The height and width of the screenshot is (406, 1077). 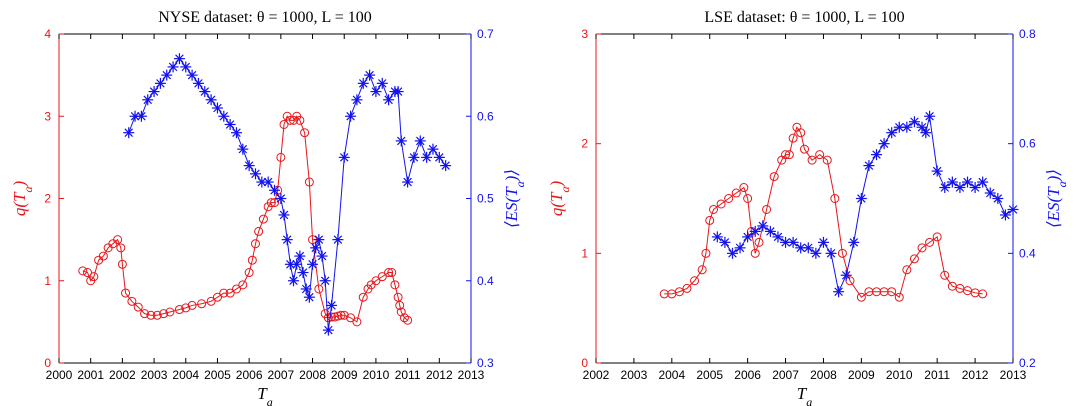 What do you see at coordinates (1027, 34) in the screenshot?
I see `y-right-tick-label: 0.8` at bounding box center [1027, 34].